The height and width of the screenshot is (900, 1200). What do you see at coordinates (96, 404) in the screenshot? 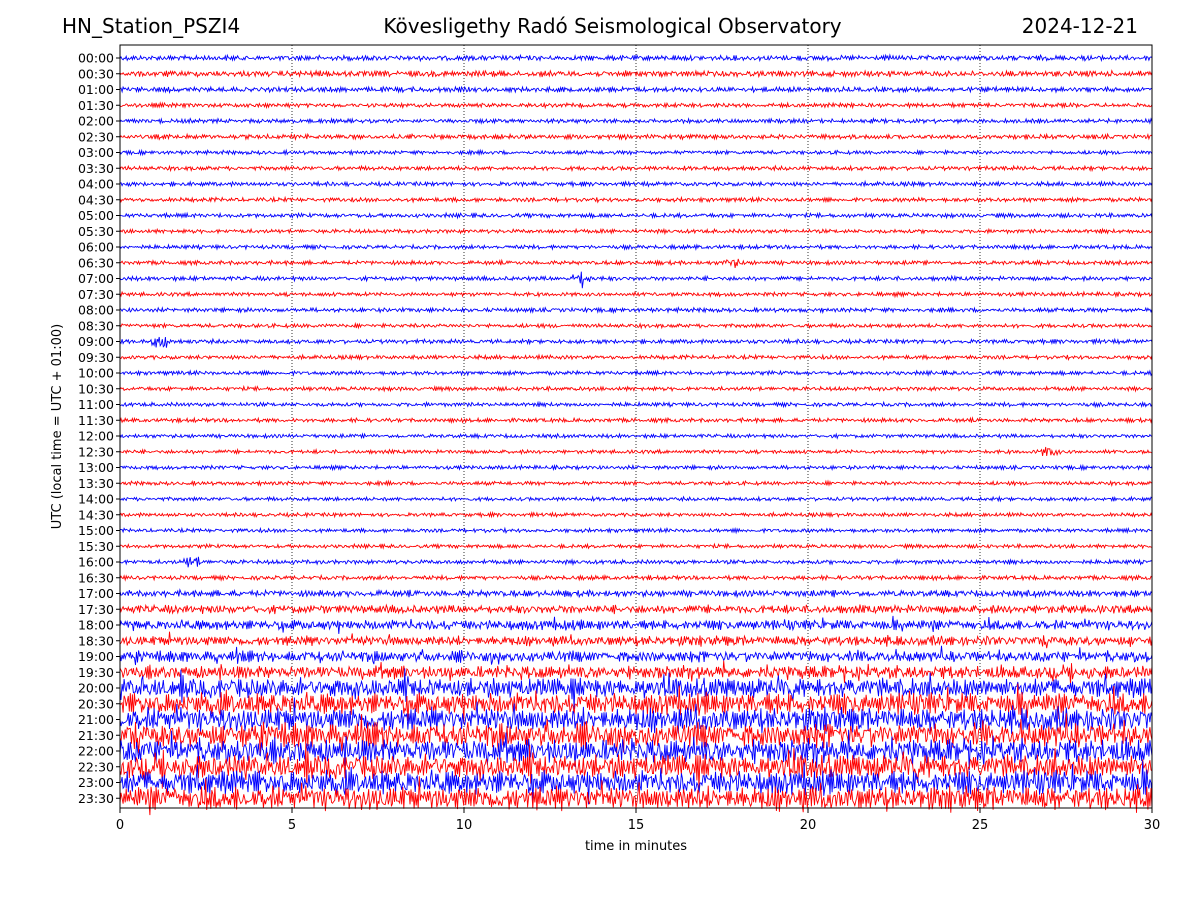
I see `y-tick-label: 11:00` at bounding box center [96, 404].